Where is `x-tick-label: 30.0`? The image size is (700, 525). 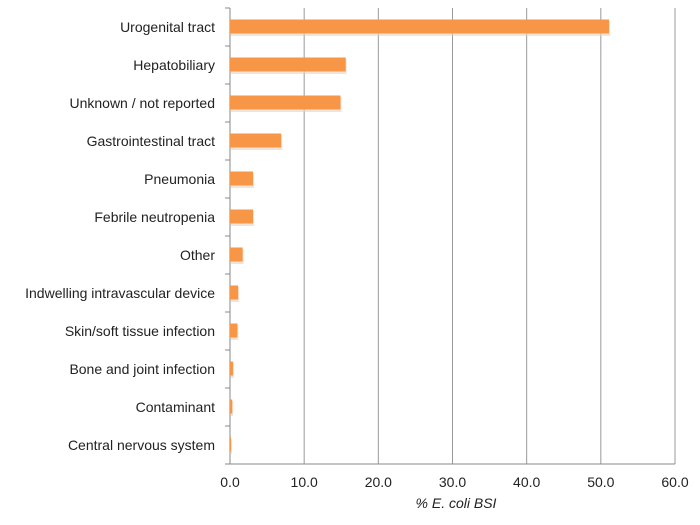
x-tick-label: 30.0 is located at coordinates (452, 482).